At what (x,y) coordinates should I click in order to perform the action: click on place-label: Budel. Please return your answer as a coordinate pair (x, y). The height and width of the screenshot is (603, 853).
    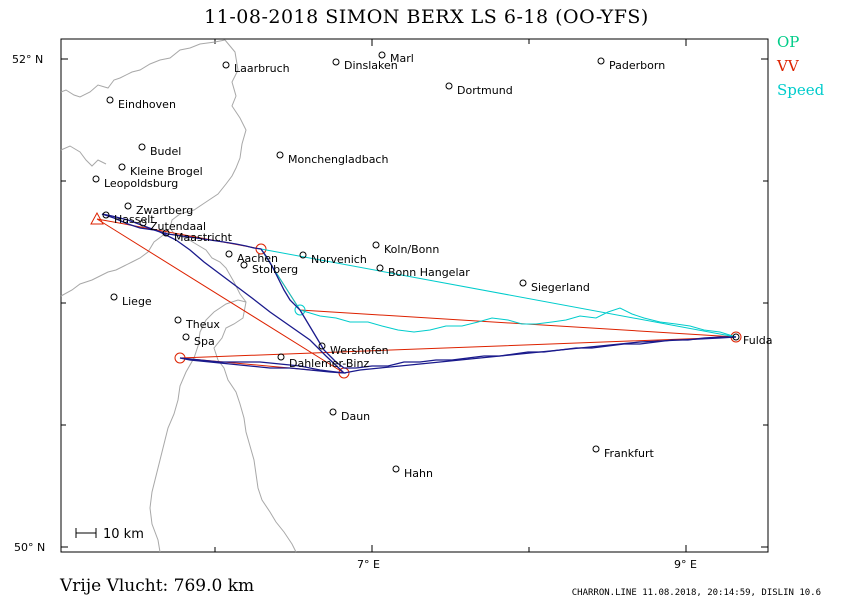
    Looking at the image, I should click on (165, 151).